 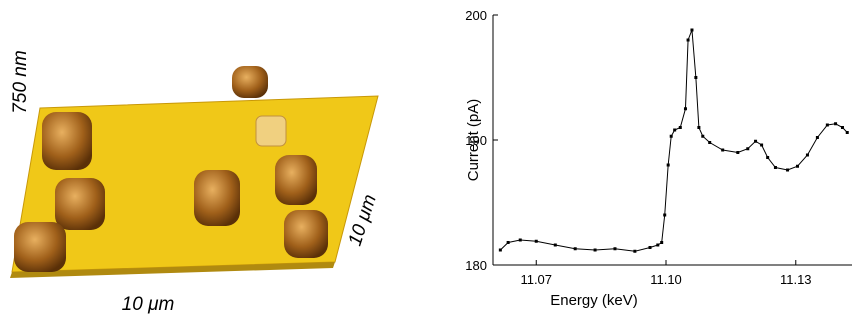 I want to click on y-tick-label: 190, so click(x=476, y=140).